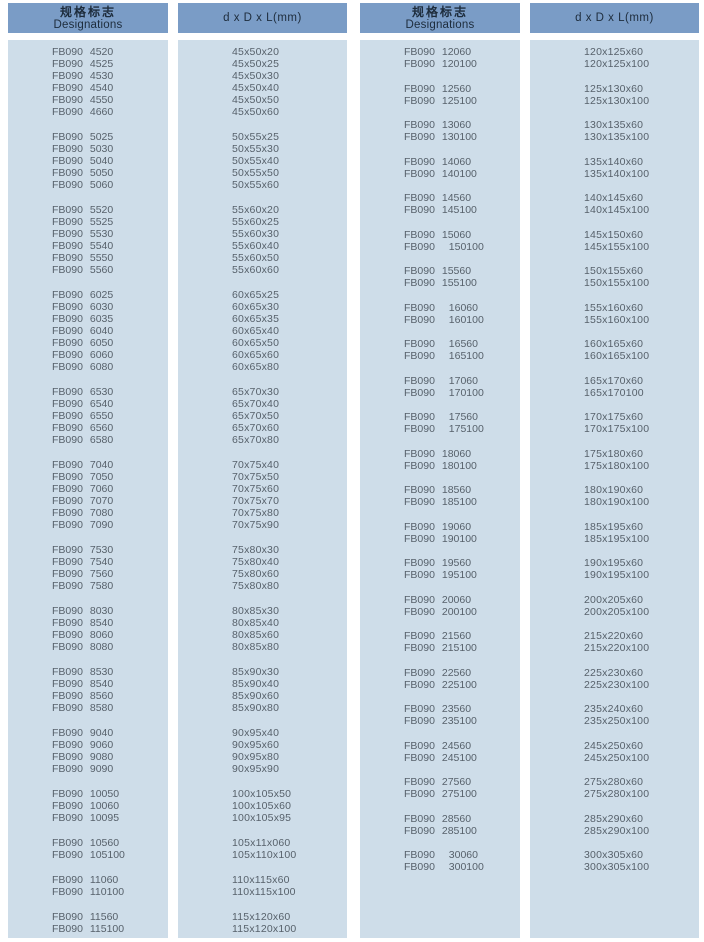 Image resolution: width=704 pixels, height=942 pixels. Describe the element at coordinates (256, 586) in the screenshot. I see `dims-cell: 75x80x80` at that location.